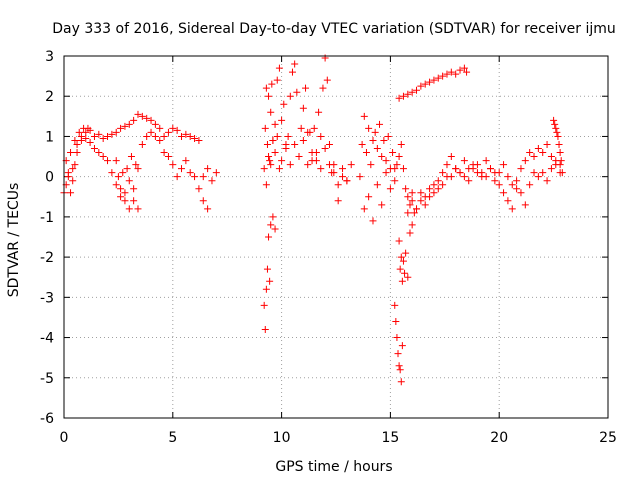 The image size is (640, 480). What do you see at coordinates (49, 97) in the screenshot?
I see `y-tick-label: 2` at bounding box center [49, 97].